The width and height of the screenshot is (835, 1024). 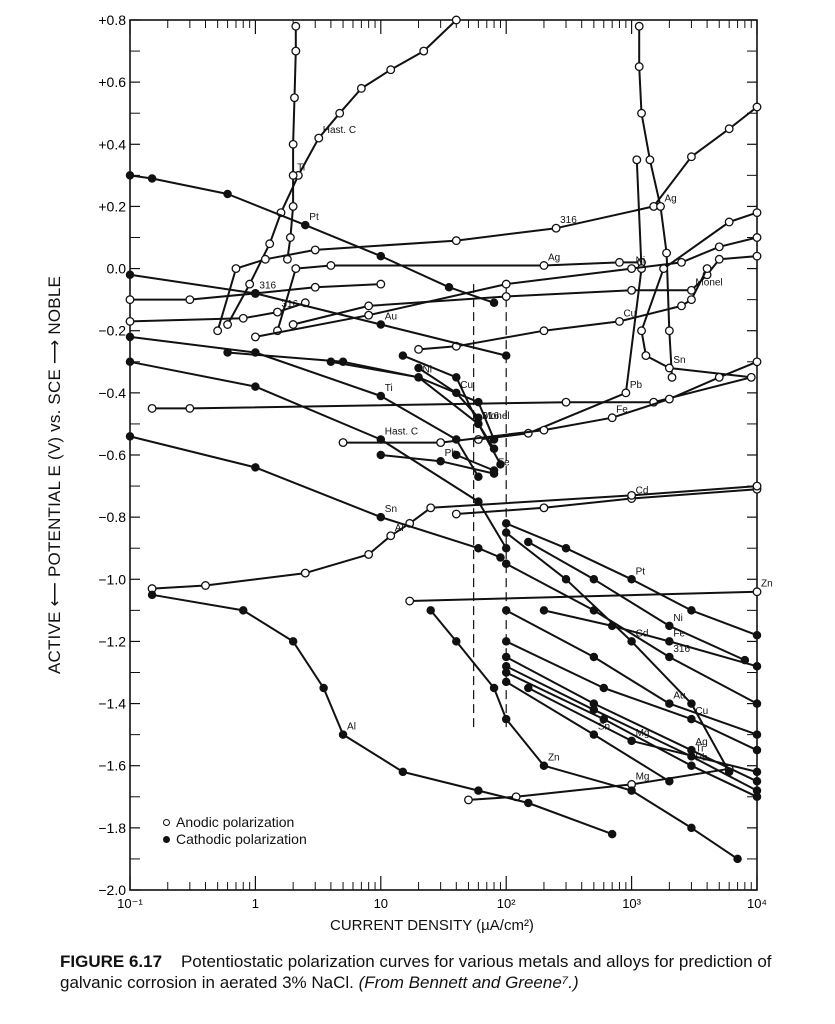 What do you see at coordinates (401, 431) in the screenshot?
I see `curve-label: Hast. C` at bounding box center [401, 431].